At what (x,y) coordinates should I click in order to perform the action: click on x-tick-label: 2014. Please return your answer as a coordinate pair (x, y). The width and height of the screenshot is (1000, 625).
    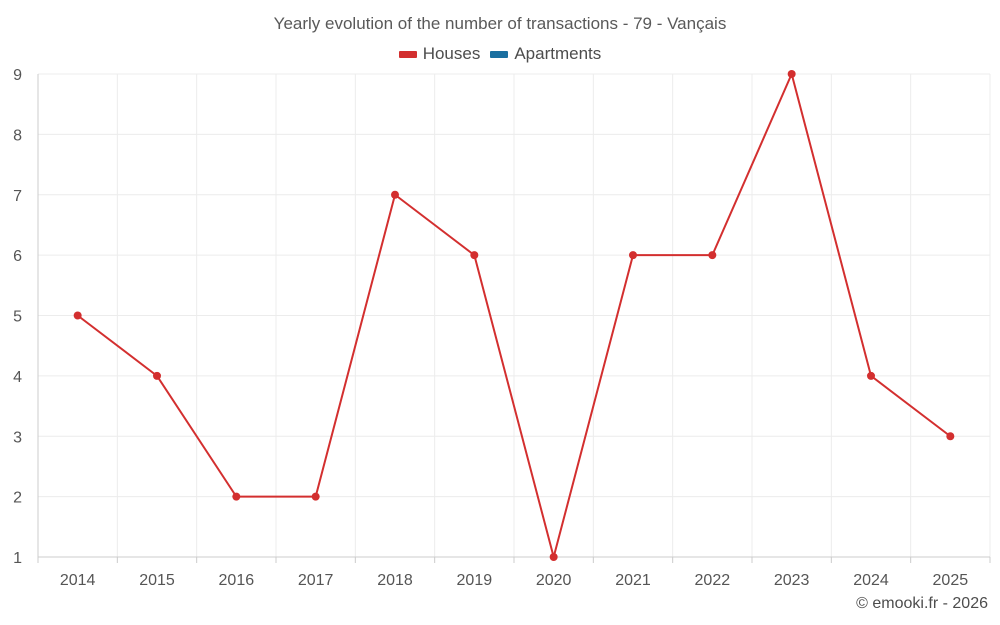
    Looking at the image, I should click on (78, 580).